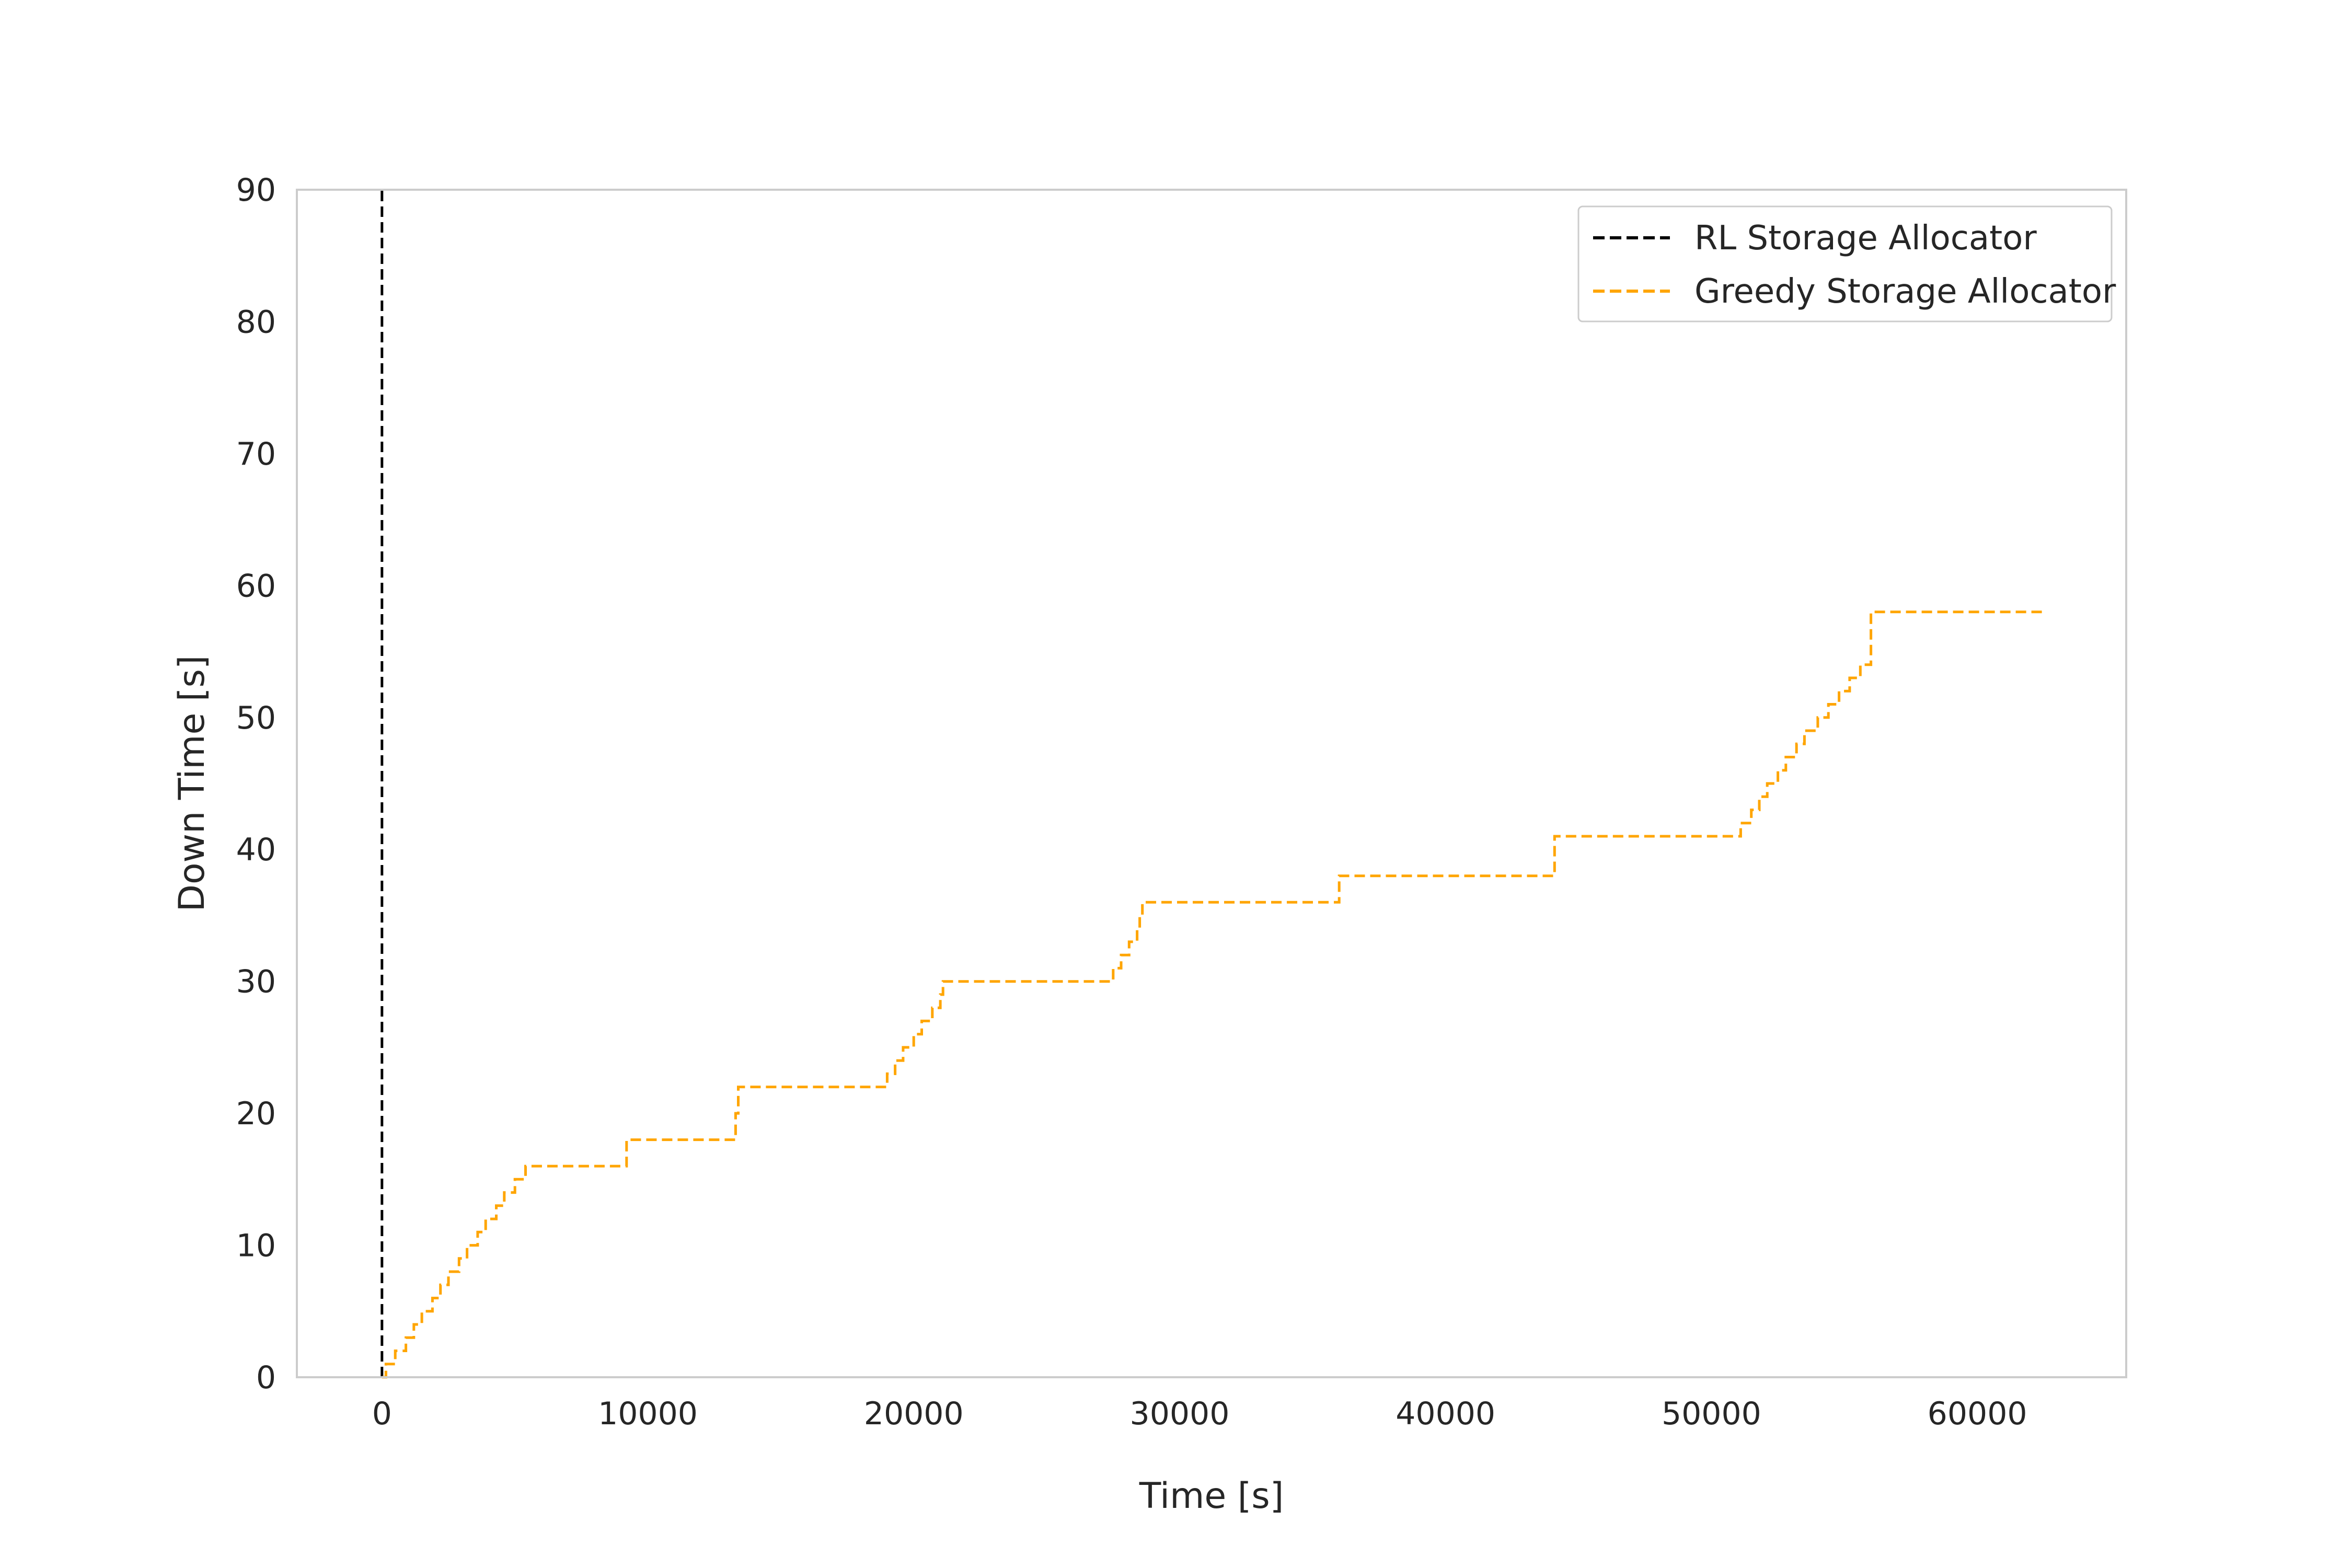 The width and height of the screenshot is (2352, 1568). I want to click on y-tick-label: 40, so click(256, 850).